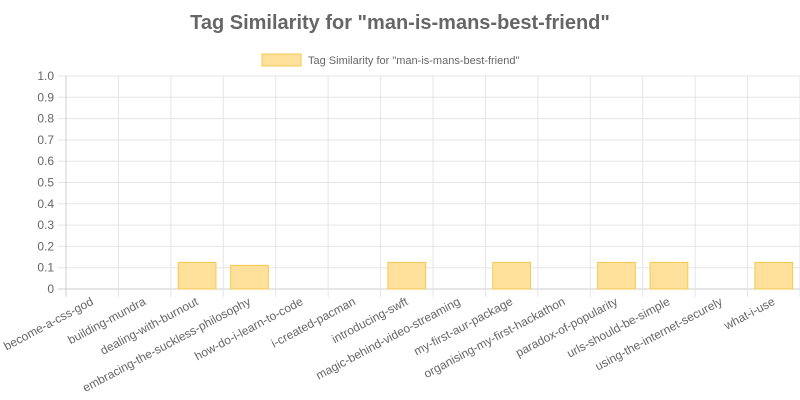 This screenshot has height=400, width=800. I want to click on legend-swatch, so click(281, 60).